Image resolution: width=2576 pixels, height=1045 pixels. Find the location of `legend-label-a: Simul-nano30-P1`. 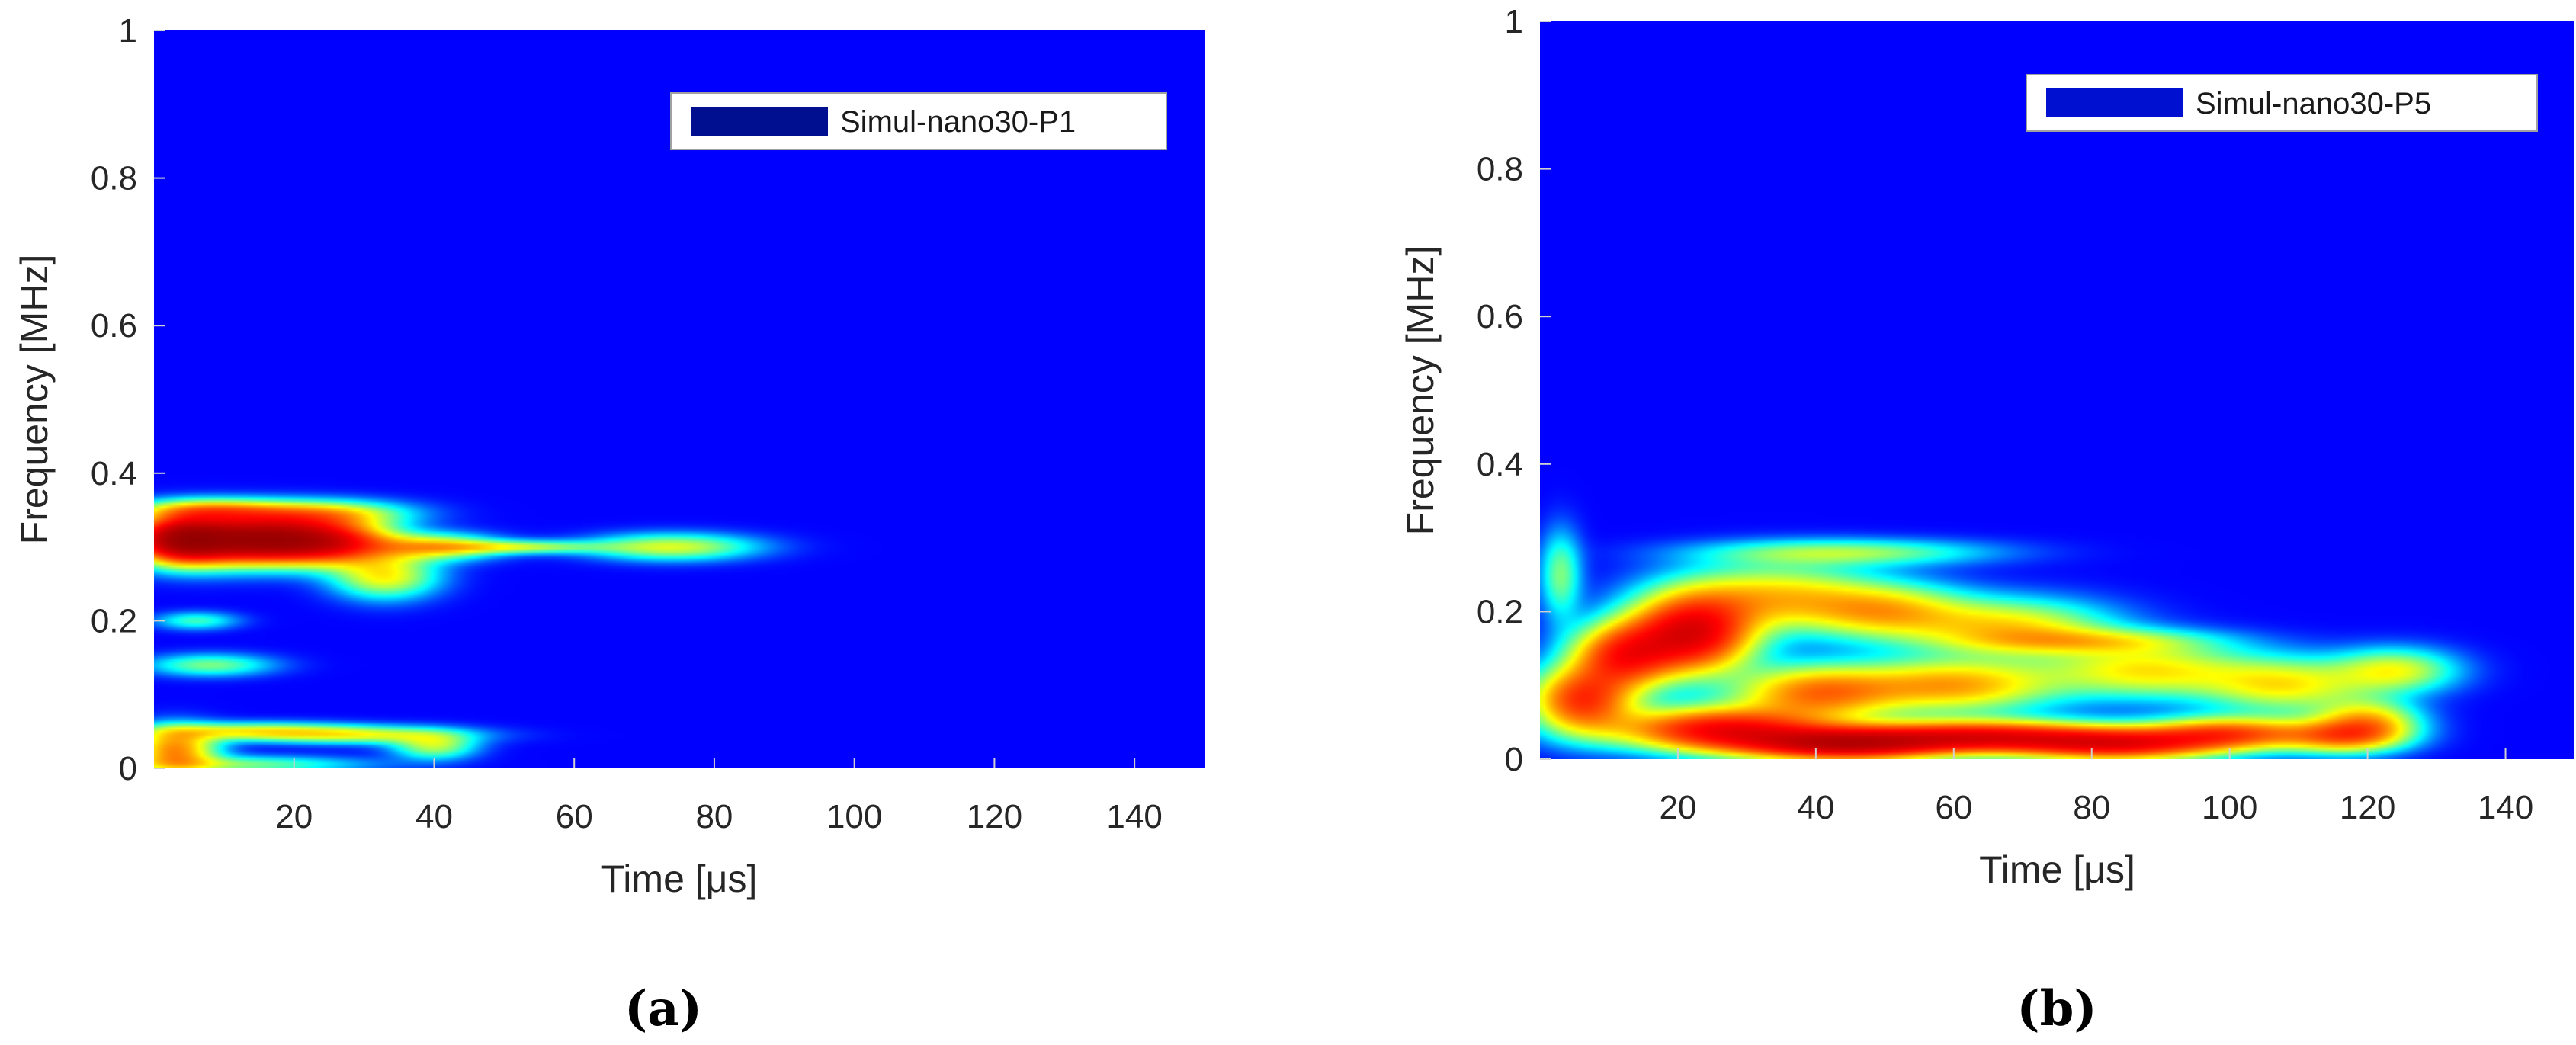

legend-label-a: Simul-nano30-P1 is located at coordinates (958, 122).